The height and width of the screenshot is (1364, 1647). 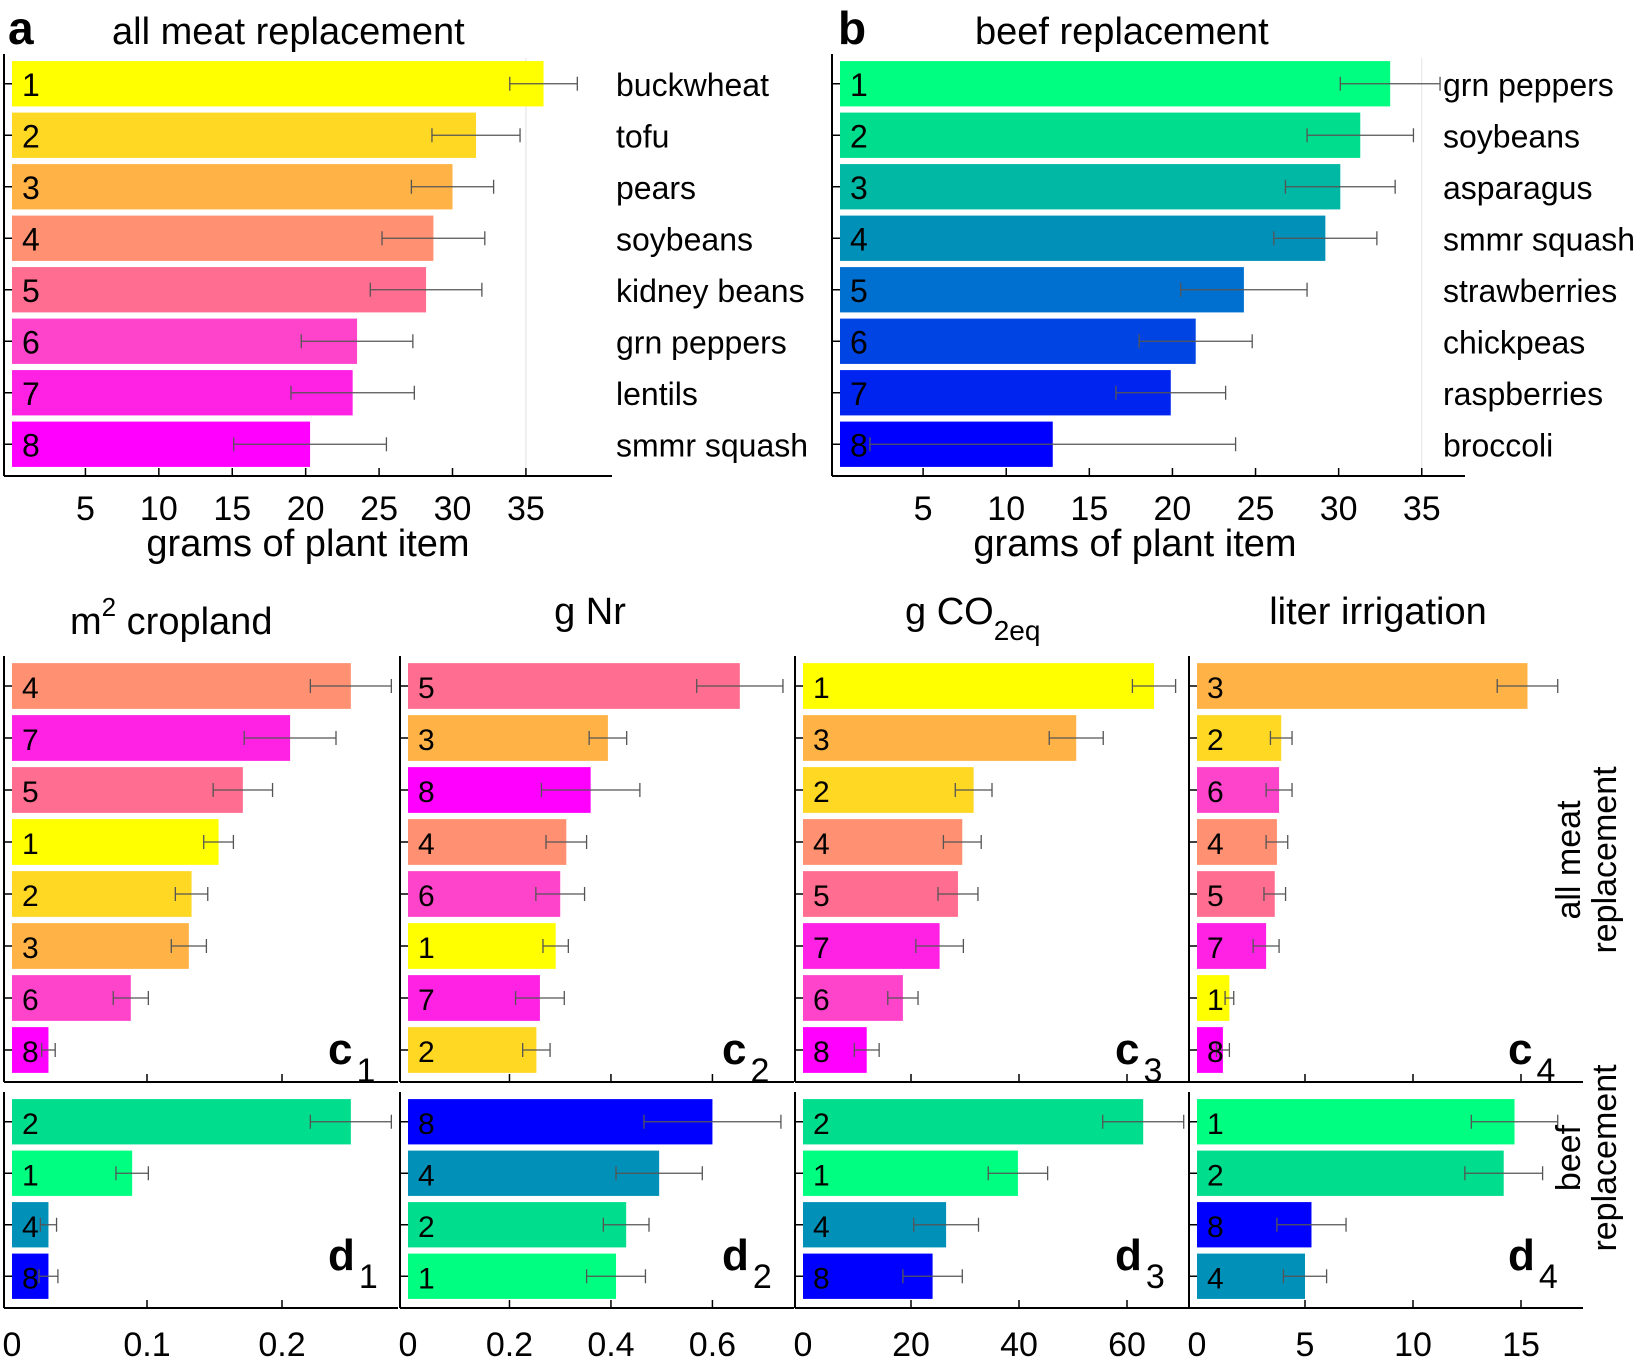 I want to click on svg-text: beef, so click(x=1569, y=1157).